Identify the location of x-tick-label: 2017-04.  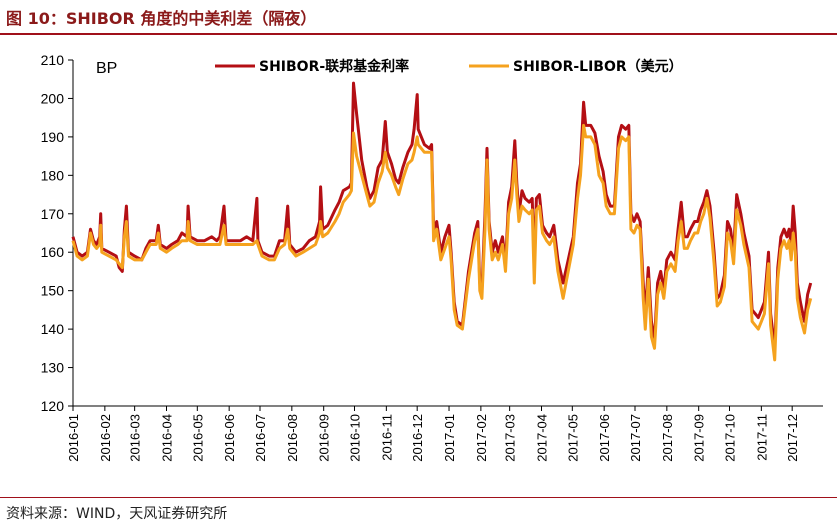
(541, 438).